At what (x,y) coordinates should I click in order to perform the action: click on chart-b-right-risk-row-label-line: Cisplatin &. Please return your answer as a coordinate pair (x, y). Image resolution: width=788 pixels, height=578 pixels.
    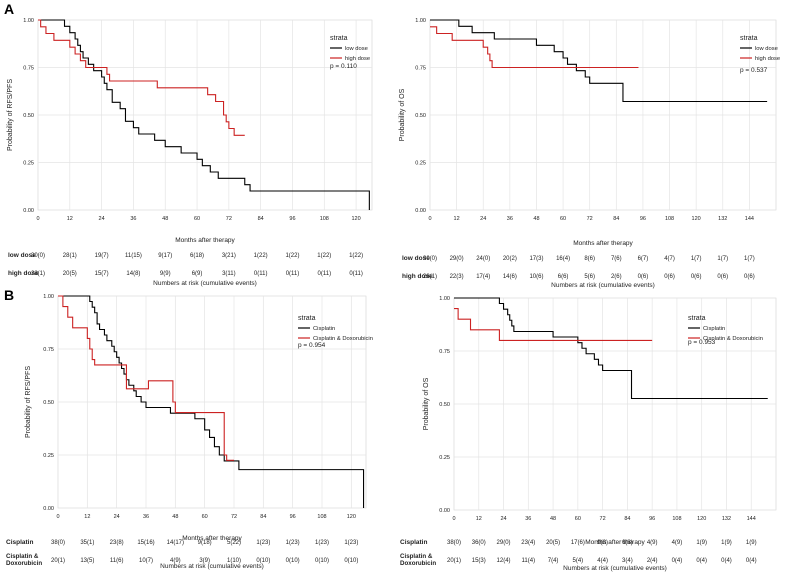
    Looking at the image, I should click on (416, 556).